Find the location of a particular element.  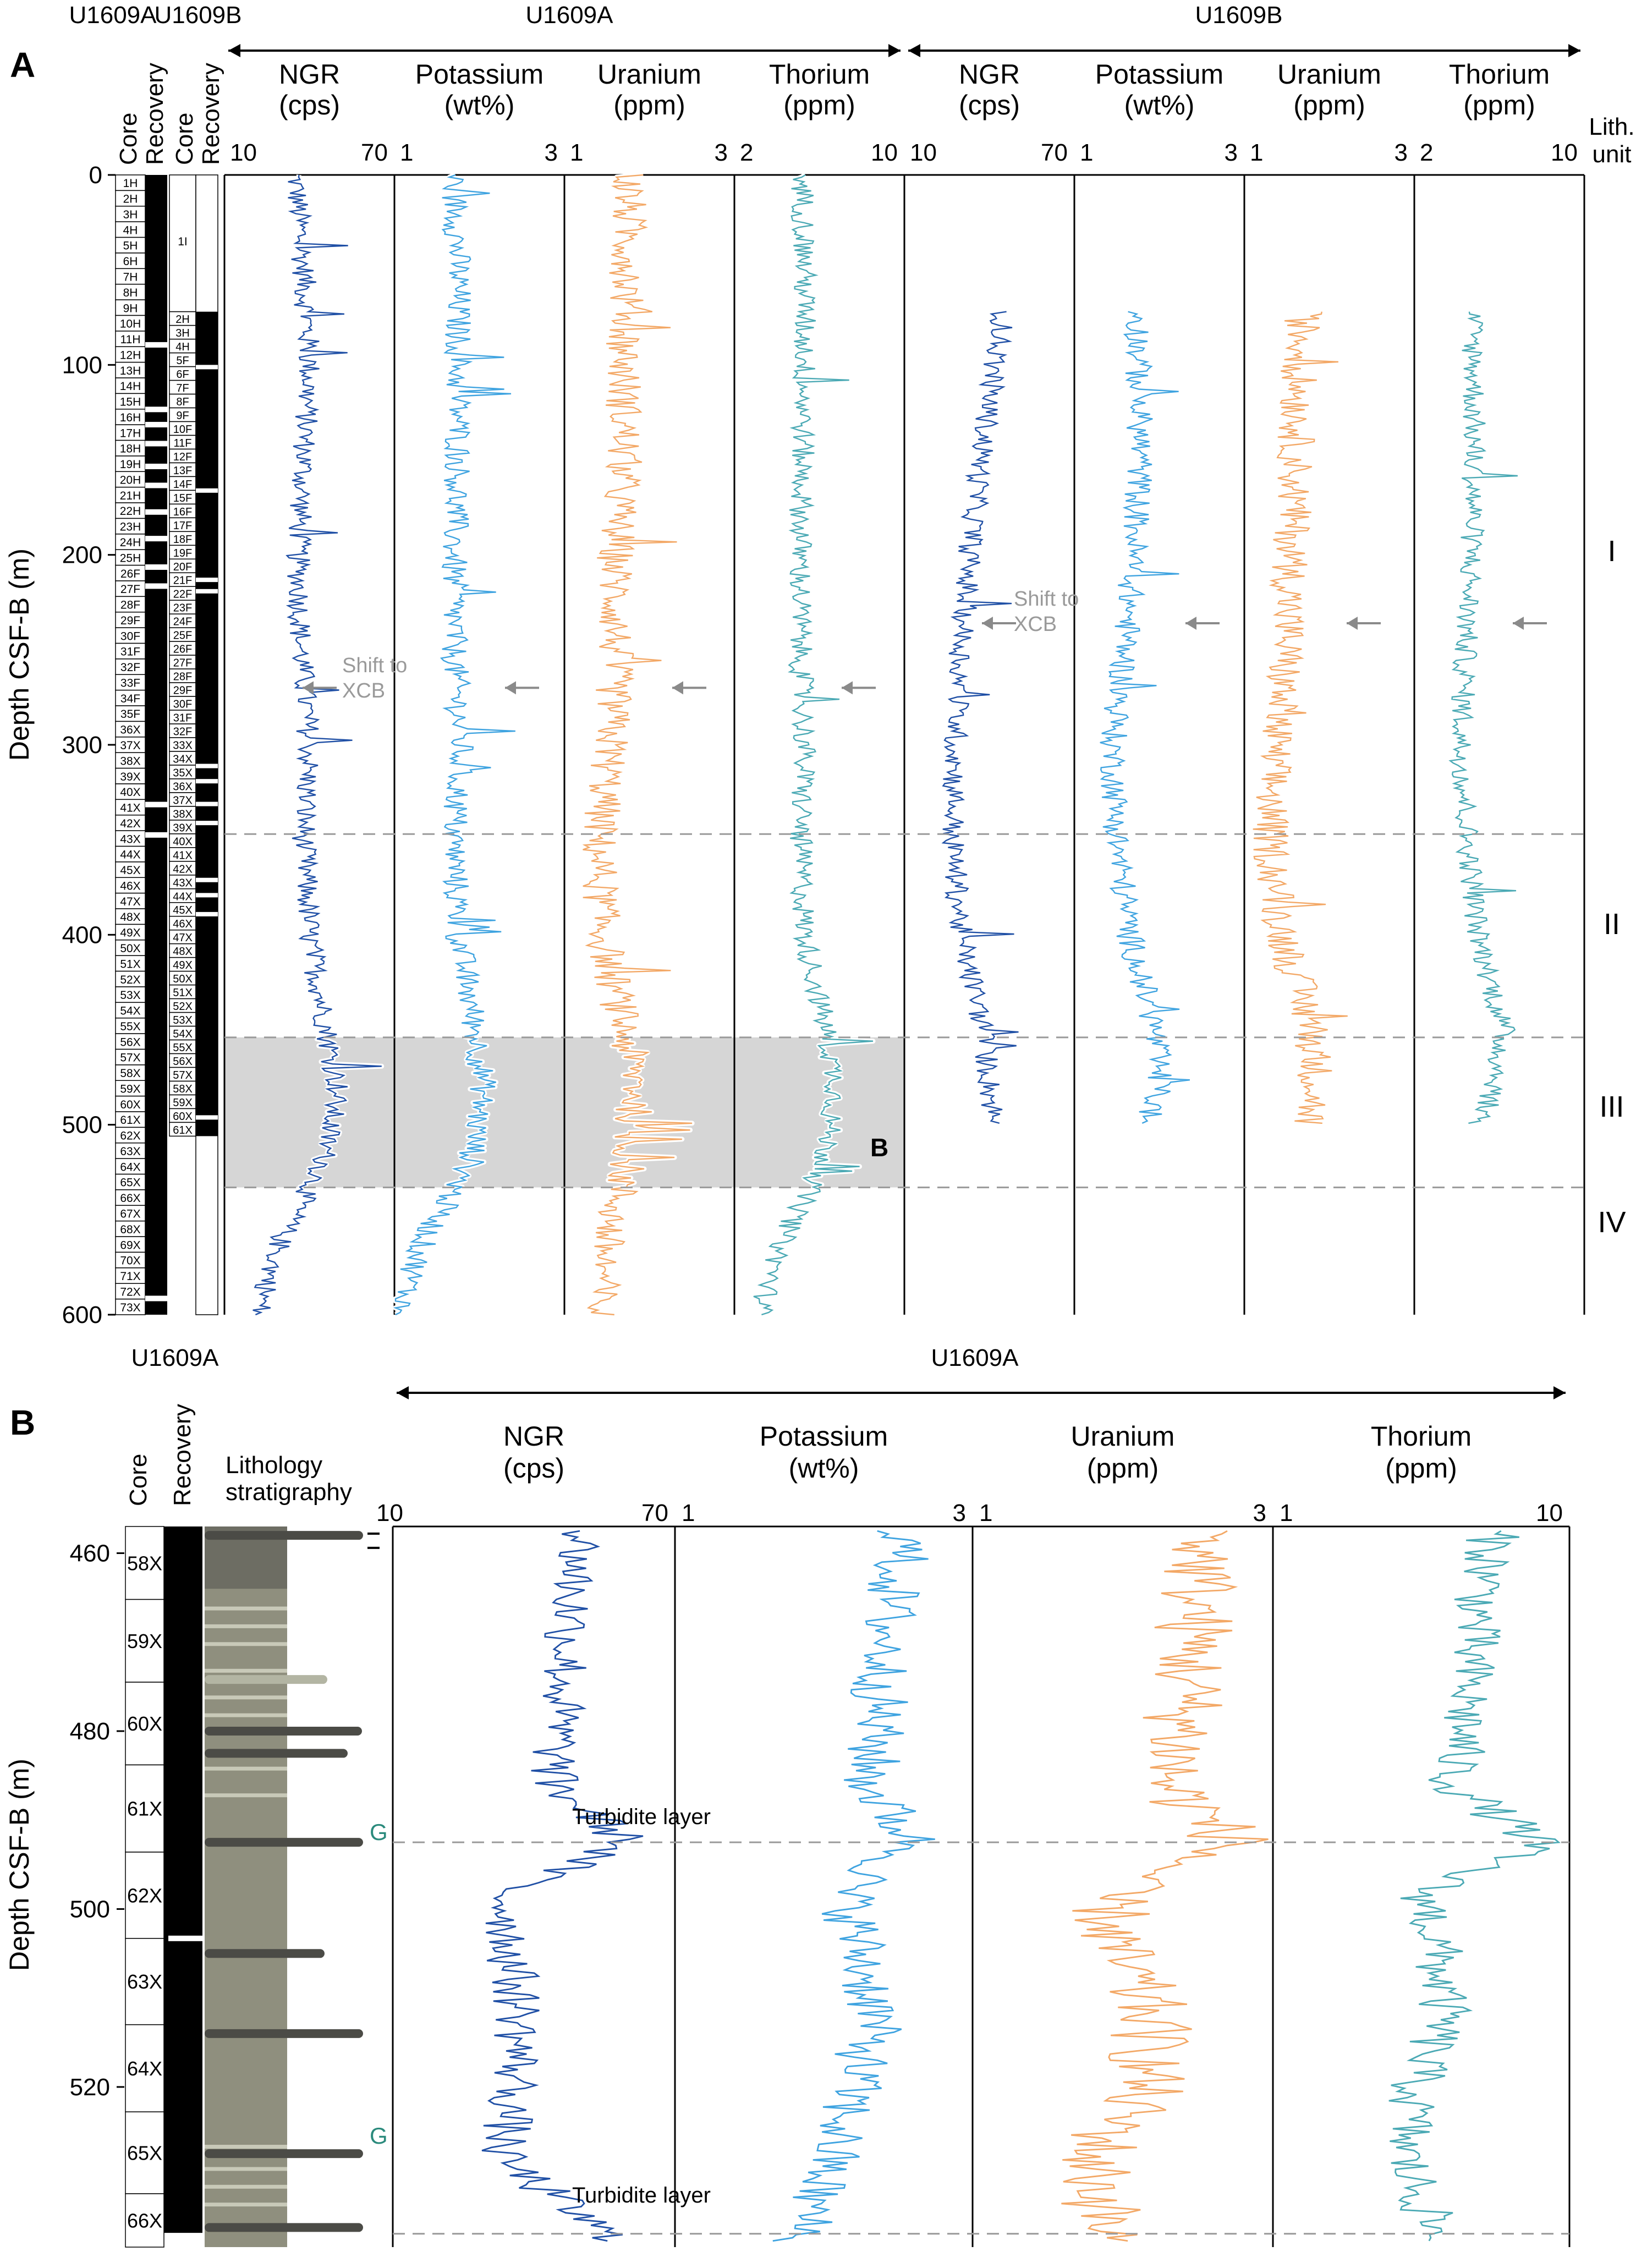

group-arrow-head-b-left is located at coordinates (914, 50).